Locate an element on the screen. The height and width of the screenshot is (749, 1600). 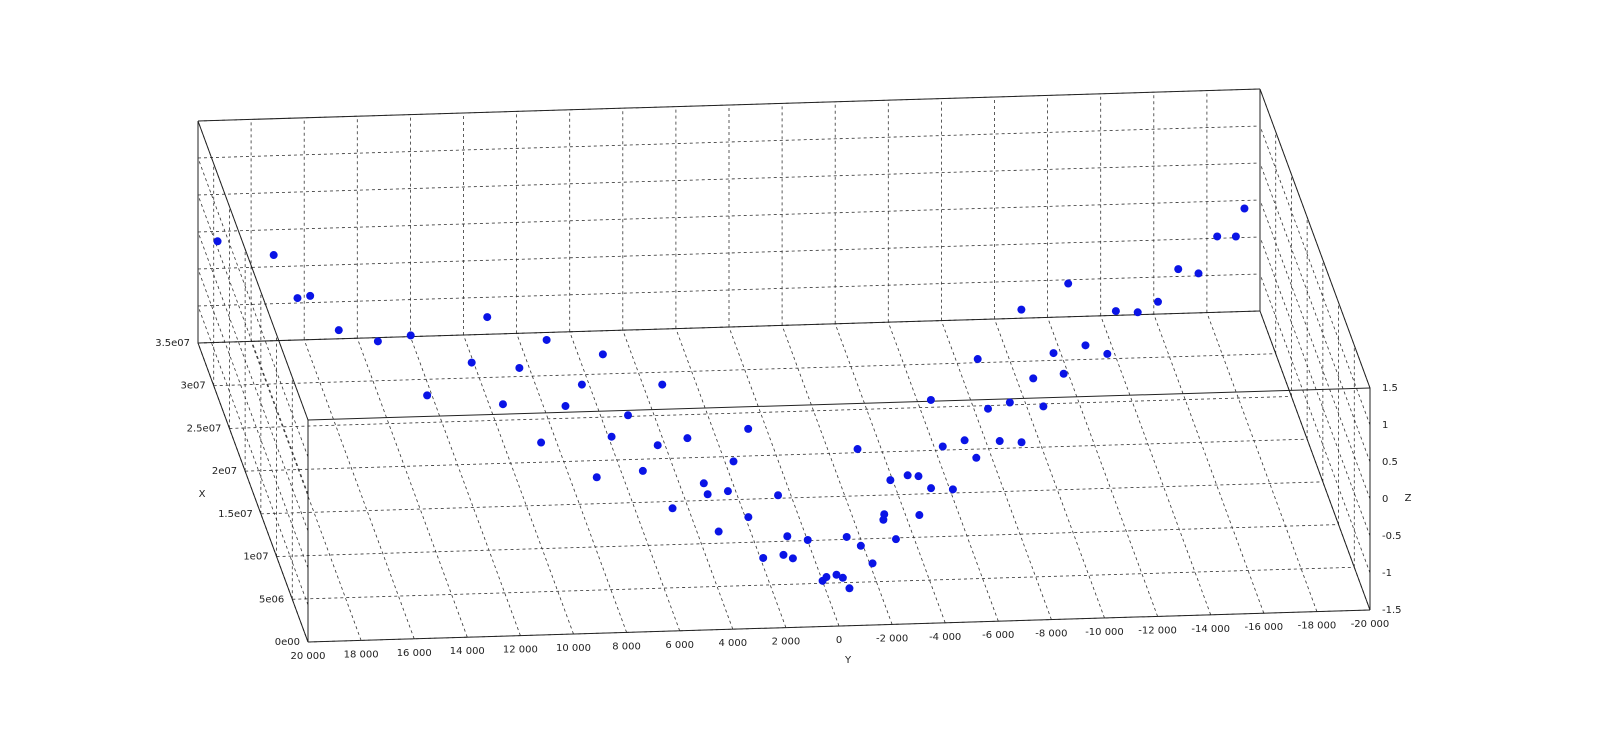
y-tick-label: 14 000 is located at coordinates (467, 651).